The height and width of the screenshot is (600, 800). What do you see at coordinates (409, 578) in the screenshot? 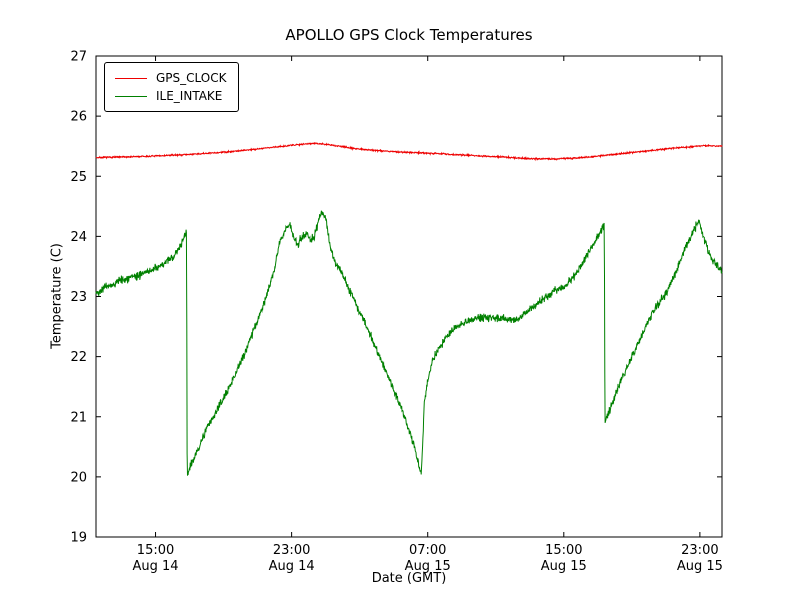
I see `x-axis-label: Date (GMT)` at bounding box center [409, 578].